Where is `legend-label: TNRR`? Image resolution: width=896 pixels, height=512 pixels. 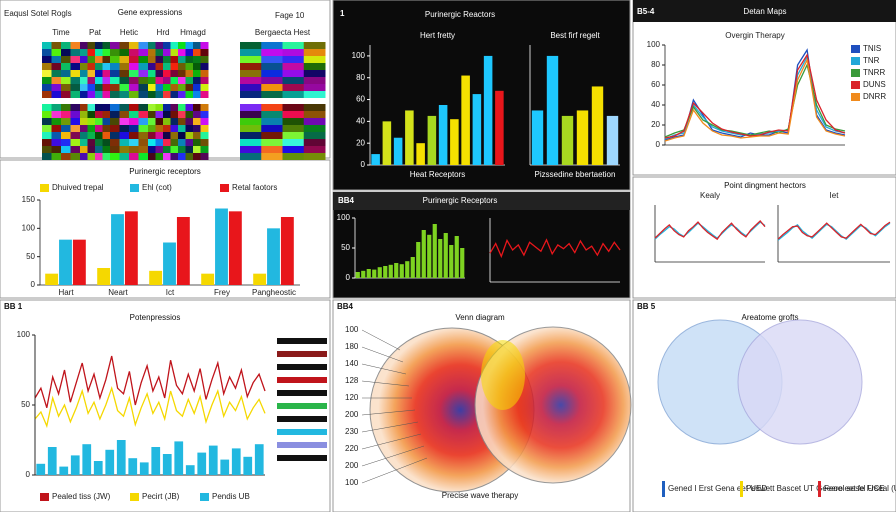 legend-label: TNRR is located at coordinates (874, 72).